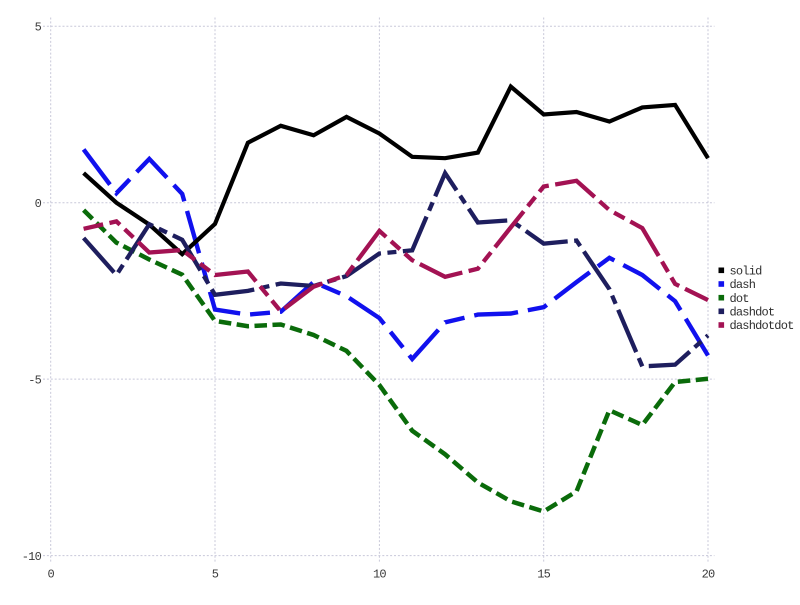 The width and height of the screenshot is (800, 605). Describe the element at coordinates (746, 272) in the screenshot. I see `svg-text: solid` at that location.